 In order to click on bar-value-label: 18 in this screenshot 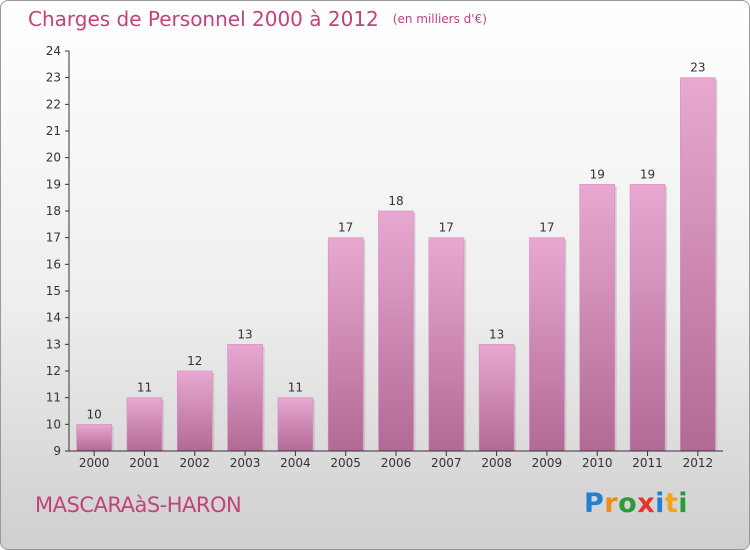, I will do `click(395, 201)`.